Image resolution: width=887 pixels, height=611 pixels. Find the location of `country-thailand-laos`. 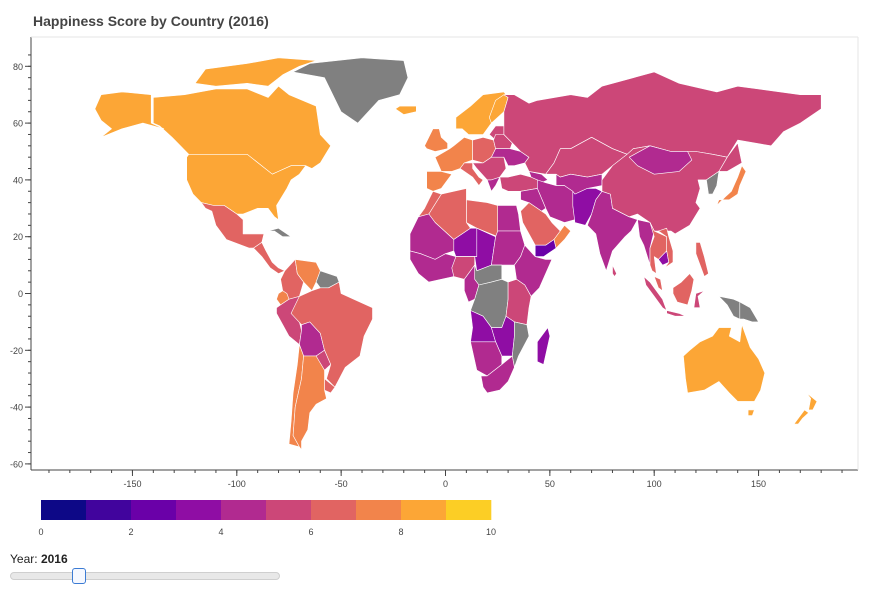

country-thailand-laos is located at coordinates (658, 248).